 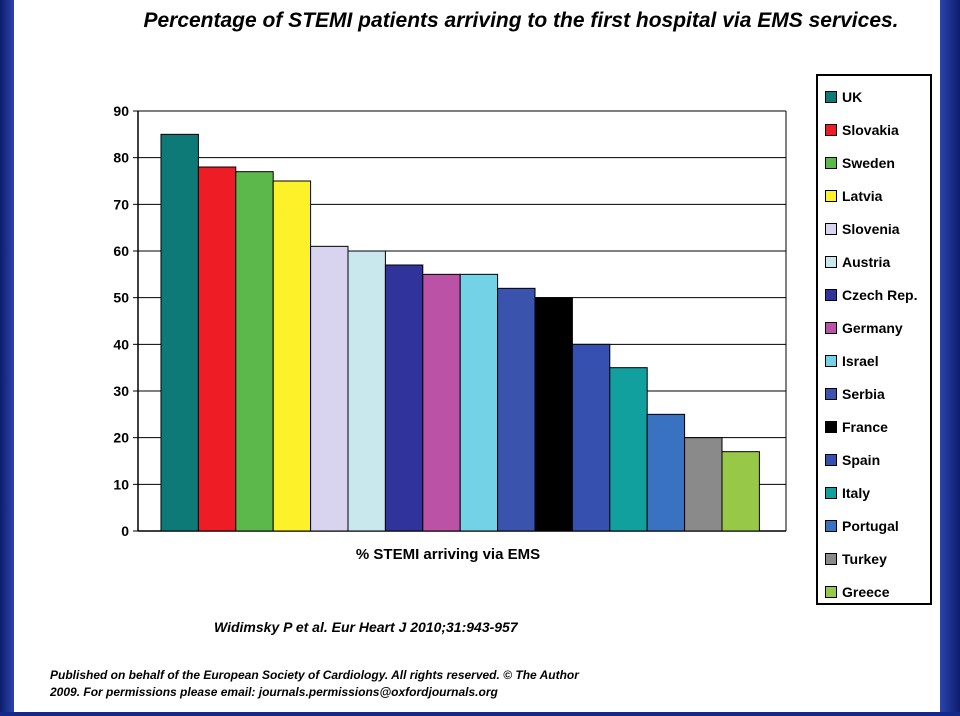 What do you see at coordinates (866, 262) in the screenshot?
I see `legend-label: Austria` at bounding box center [866, 262].